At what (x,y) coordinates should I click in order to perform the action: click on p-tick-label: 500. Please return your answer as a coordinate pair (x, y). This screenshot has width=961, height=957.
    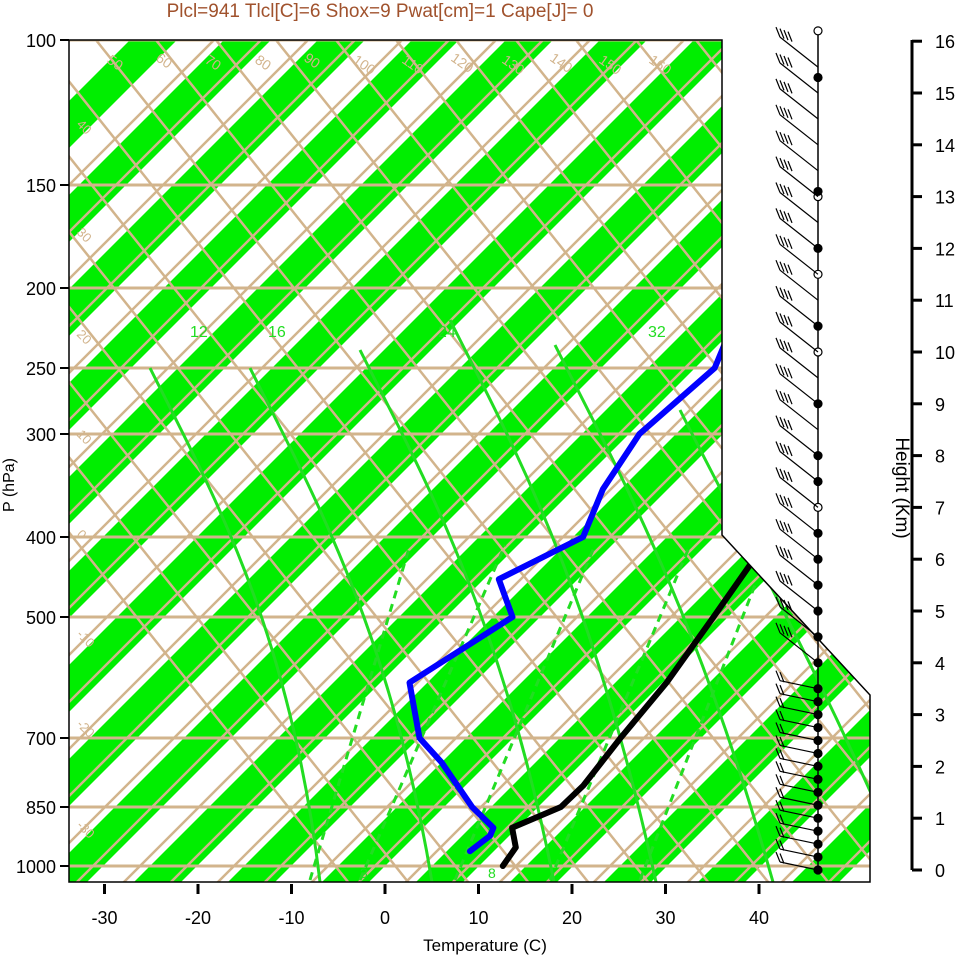
    Looking at the image, I should click on (41, 618).